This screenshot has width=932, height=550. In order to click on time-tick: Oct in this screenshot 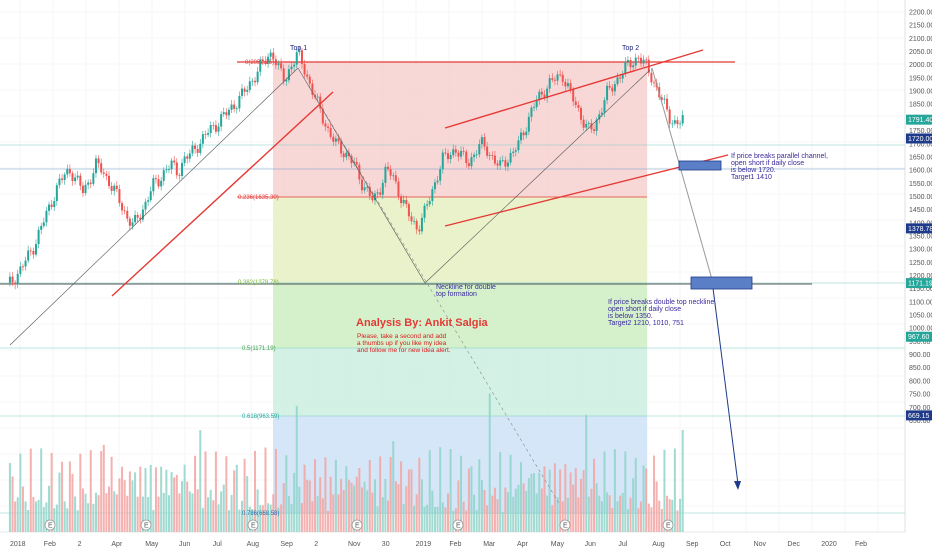, I will do `click(725, 544)`.